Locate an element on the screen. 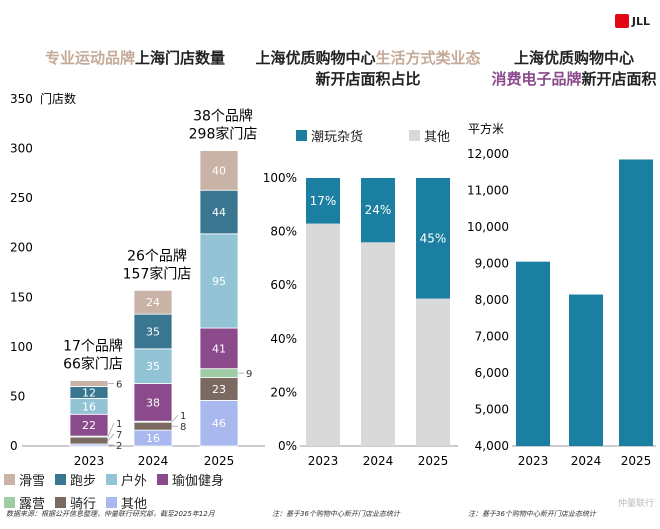 This screenshot has height=529, width=660. data-label: 17% is located at coordinates (323, 201).